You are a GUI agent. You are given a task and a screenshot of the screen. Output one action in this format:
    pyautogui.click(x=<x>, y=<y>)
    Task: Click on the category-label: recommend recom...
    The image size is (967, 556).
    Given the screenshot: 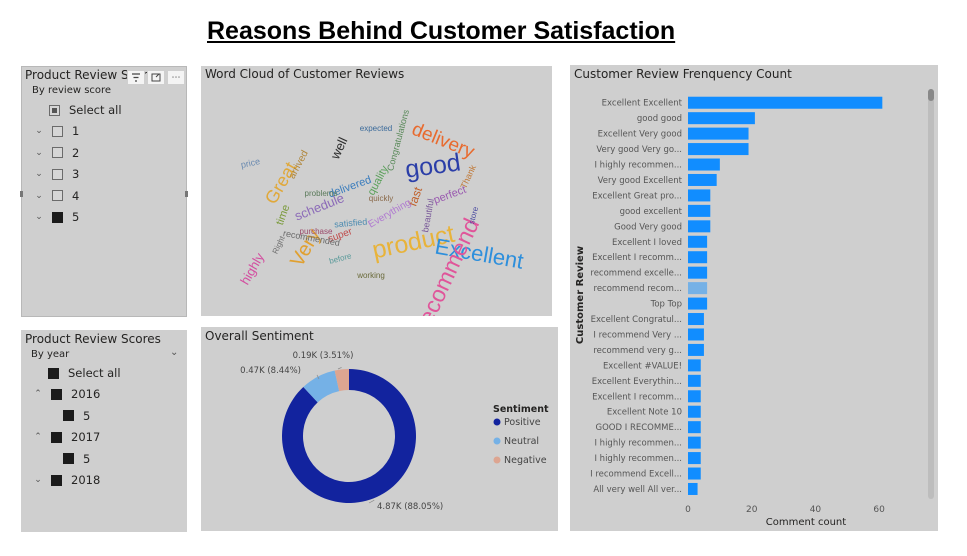 What is the action you would take?
    pyautogui.click(x=638, y=289)
    